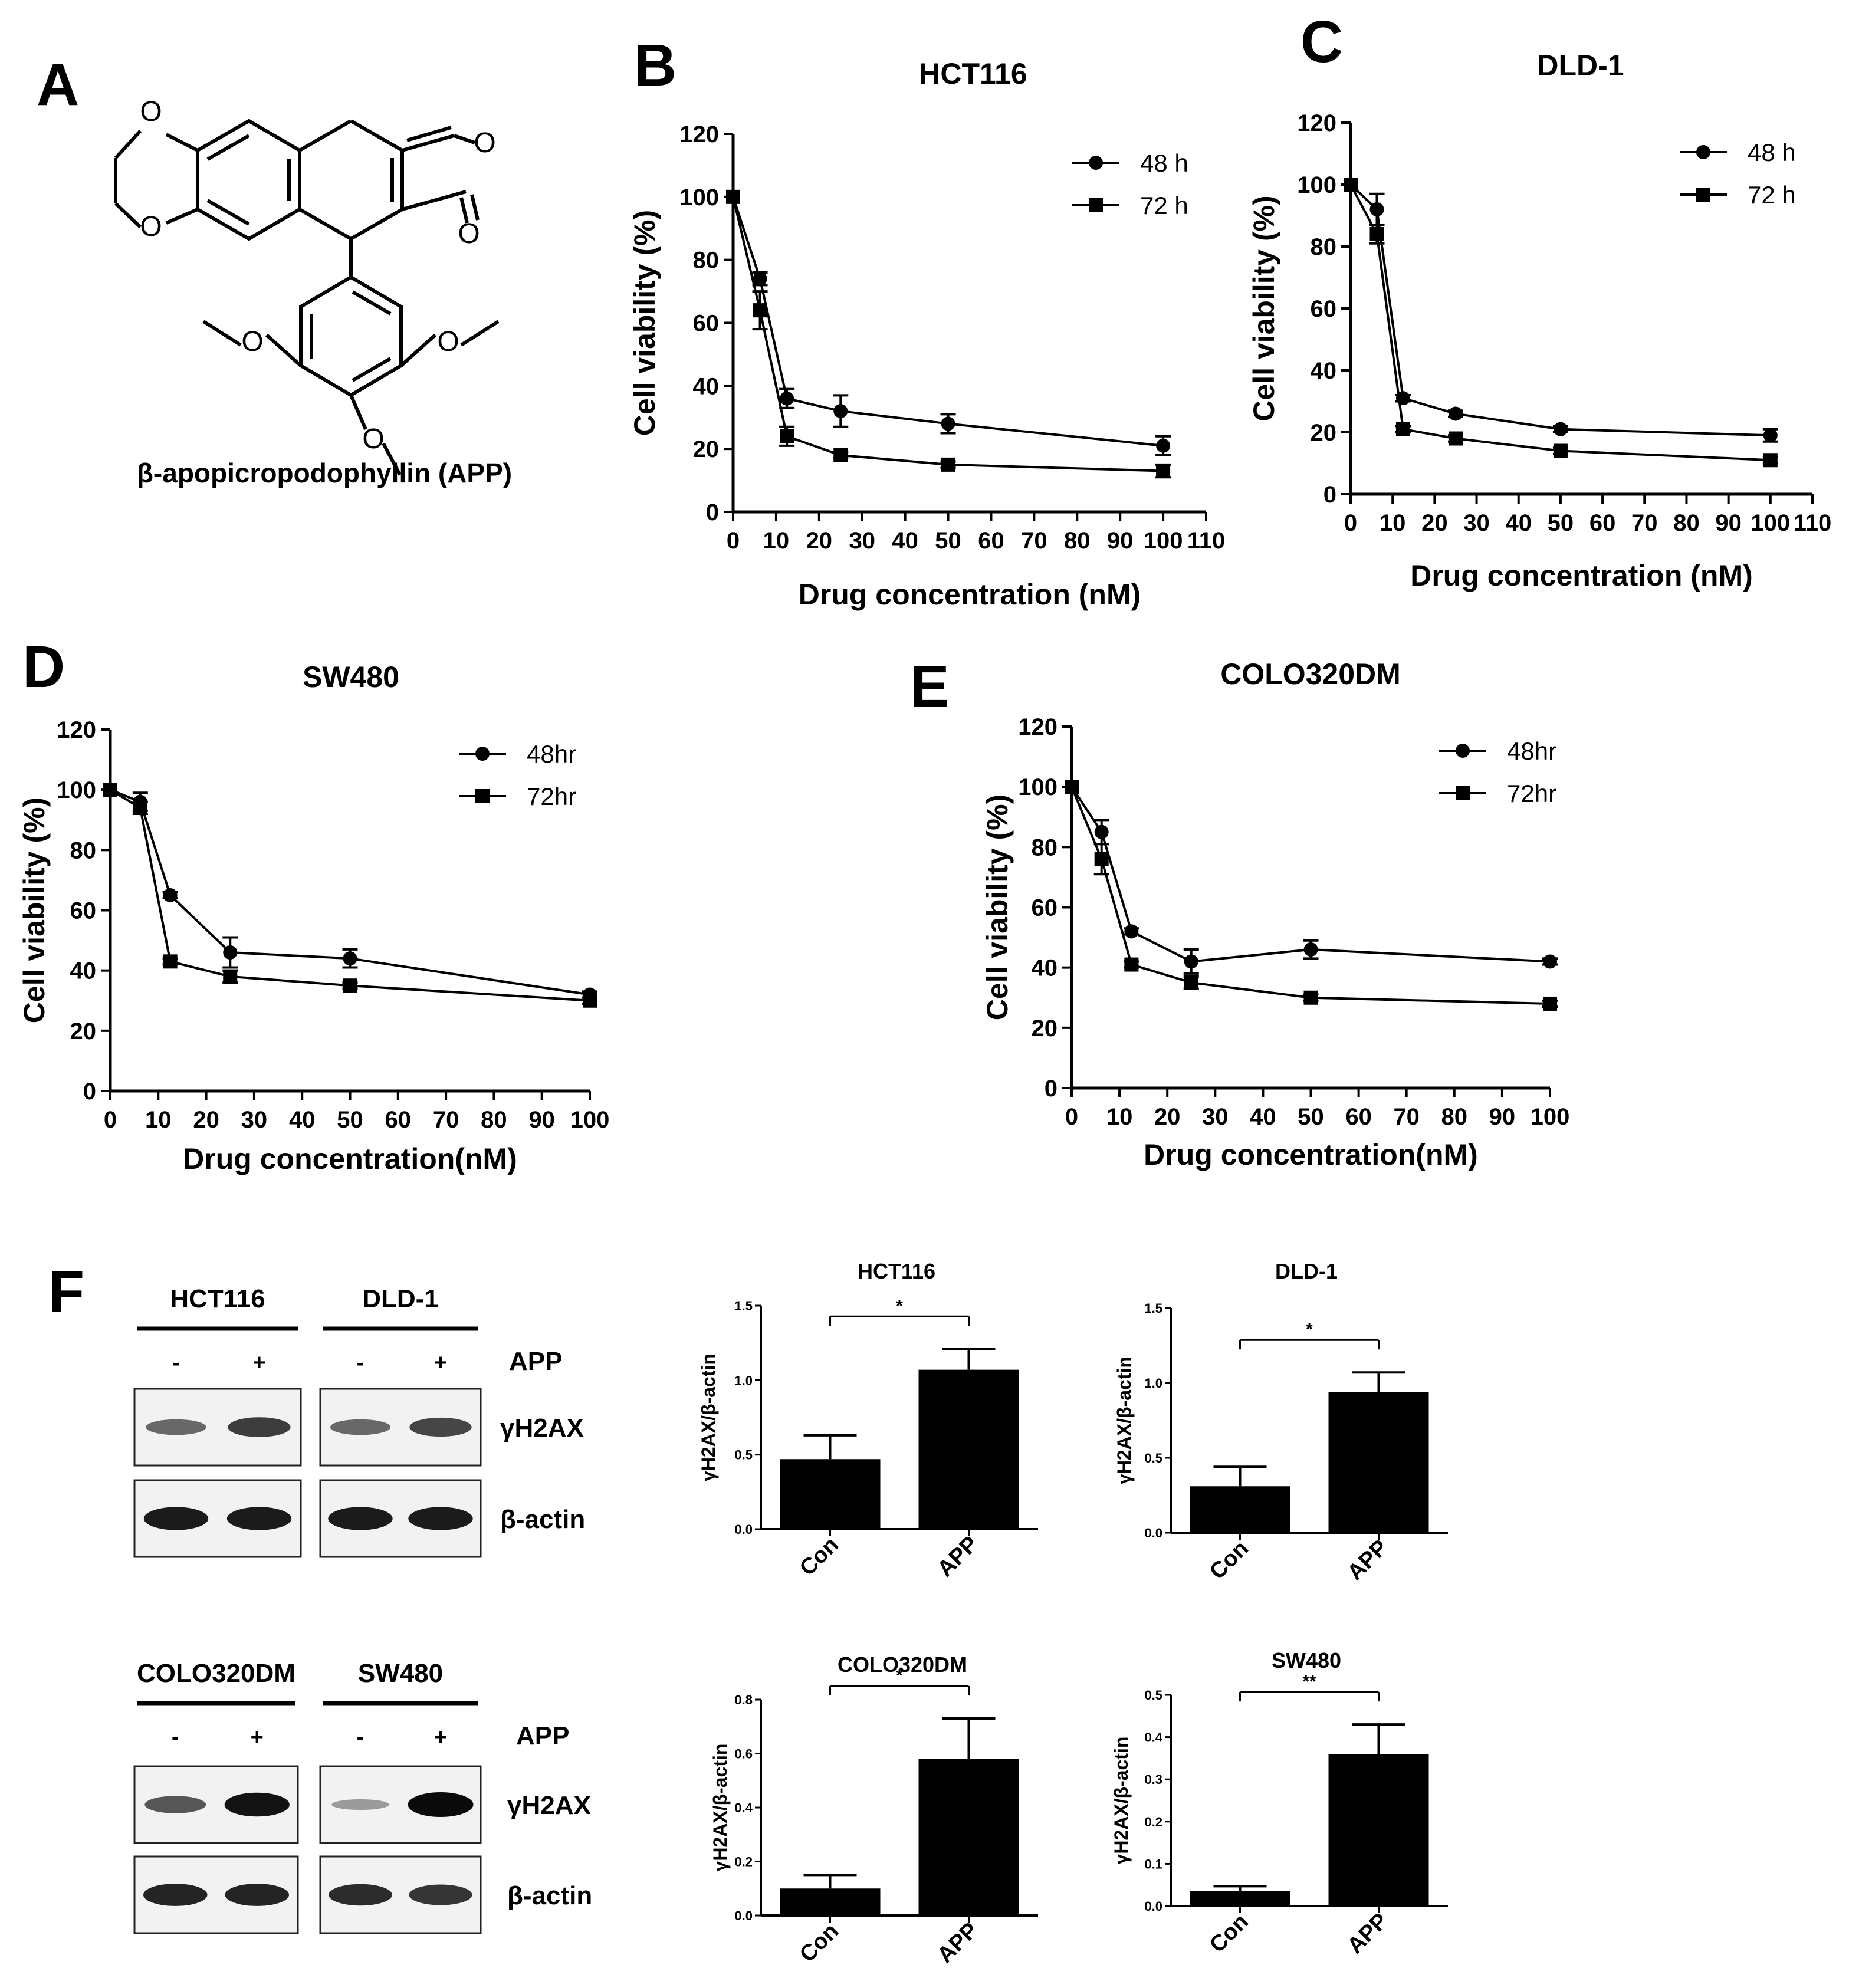 Image resolution: width=1849 pixels, height=1988 pixels. I want to click on western-blot-top: HCT116 DLD-1 - + - + APP γH2AX β-actin, so click(359, 1421).